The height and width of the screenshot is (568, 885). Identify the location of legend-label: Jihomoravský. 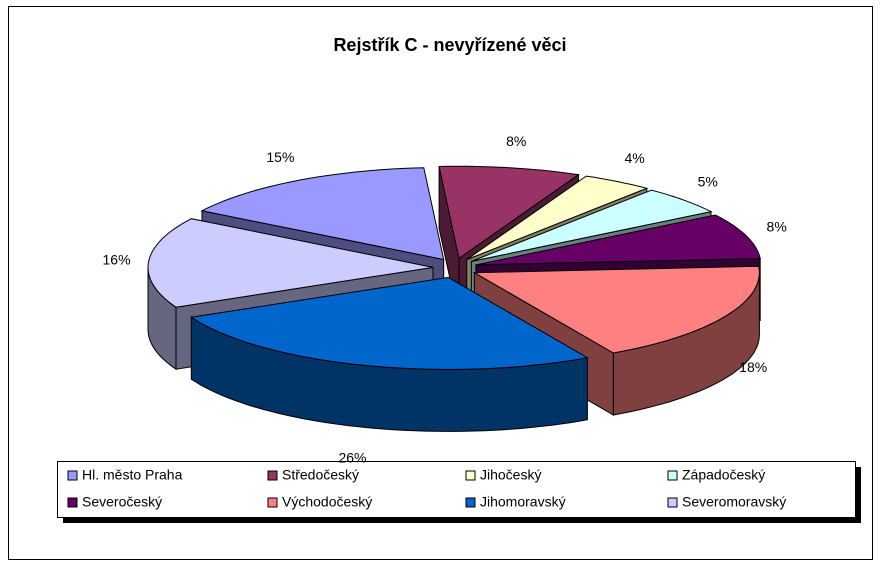
(523, 502).